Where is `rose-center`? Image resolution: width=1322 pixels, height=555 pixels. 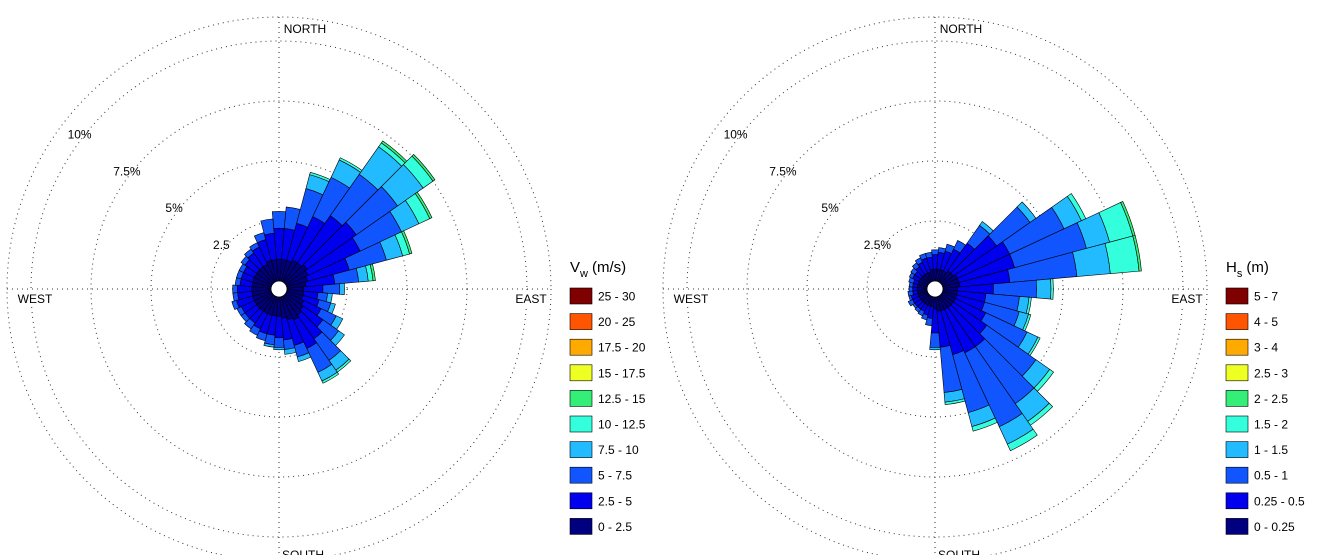 rose-center is located at coordinates (279, 289).